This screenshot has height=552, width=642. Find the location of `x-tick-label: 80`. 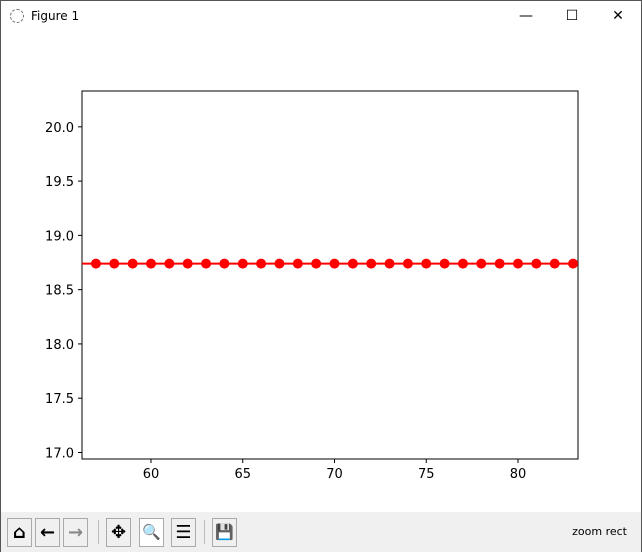

x-tick-label: 80 is located at coordinates (518, 474).